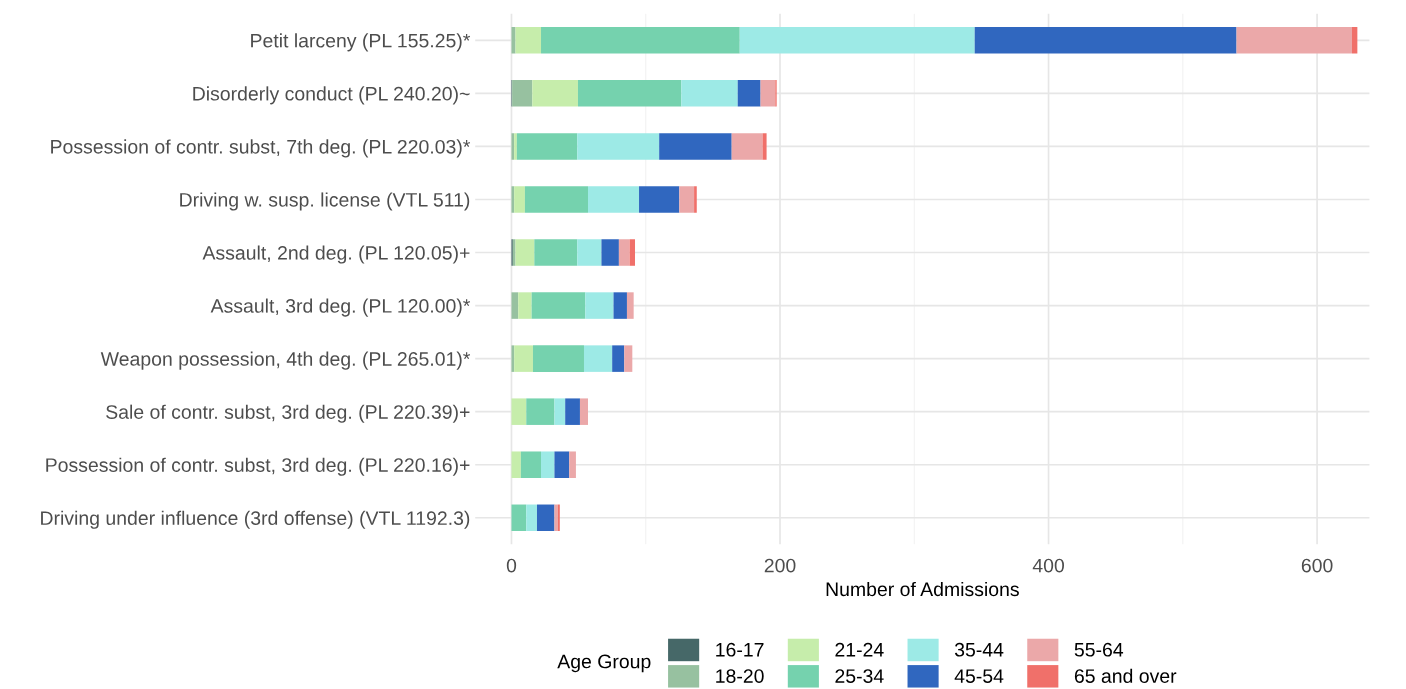 This screenshot has height=689, width=1406. What do you see at coordinates (331, 95) in the screenshot?
I see `y-tick-label: Disorderly conduct (PL 240.20)~` at bounding box center [331, 95].